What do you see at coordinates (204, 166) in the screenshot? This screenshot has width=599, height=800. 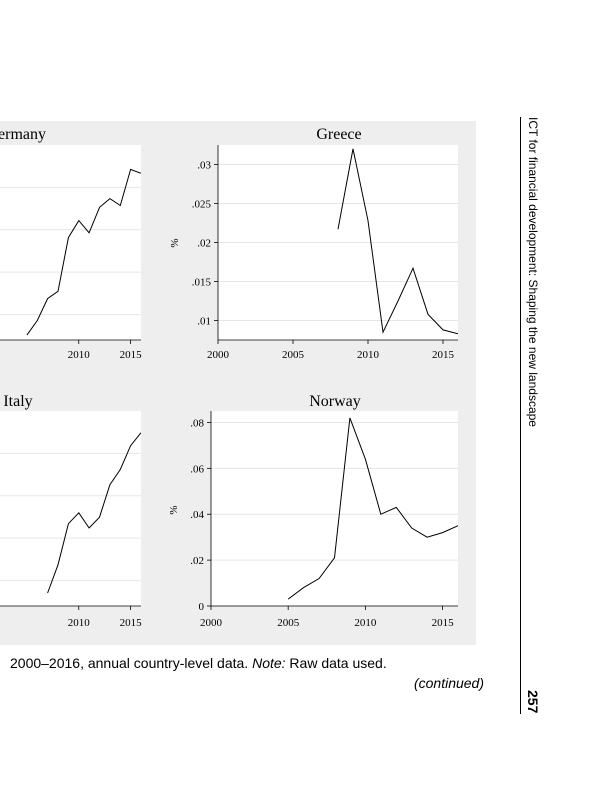 I see `y-tick-label: .03` at bounding box center [204, 166].